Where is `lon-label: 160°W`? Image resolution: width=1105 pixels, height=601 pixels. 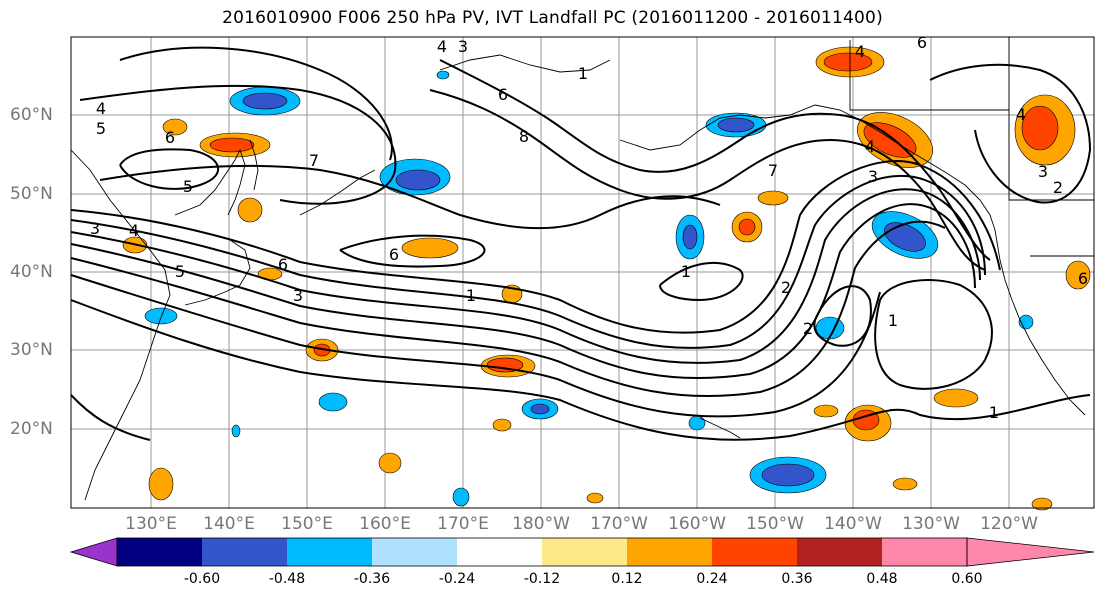 lon-label: 160°W is located at coordinates (697, 524).